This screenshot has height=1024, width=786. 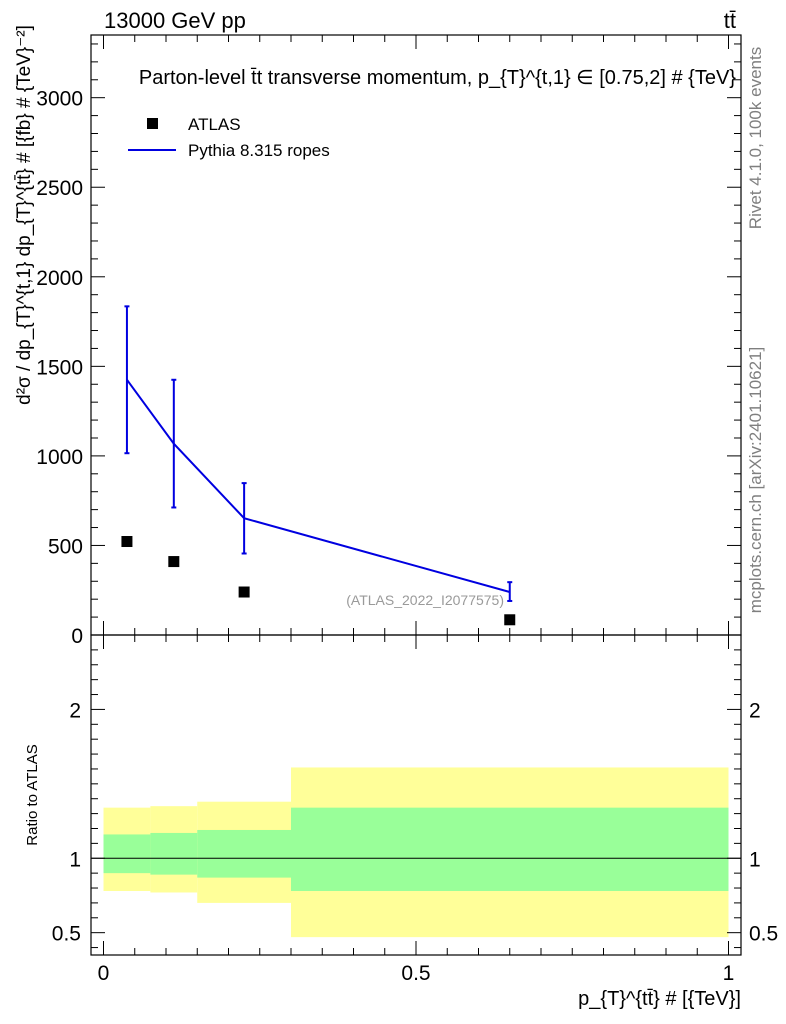 What do you see at coordinates (259, 150) in the screenshot?
I see `legend-pythia-label: Pythia 8.315 ropes` at bounding box center [259, 150].